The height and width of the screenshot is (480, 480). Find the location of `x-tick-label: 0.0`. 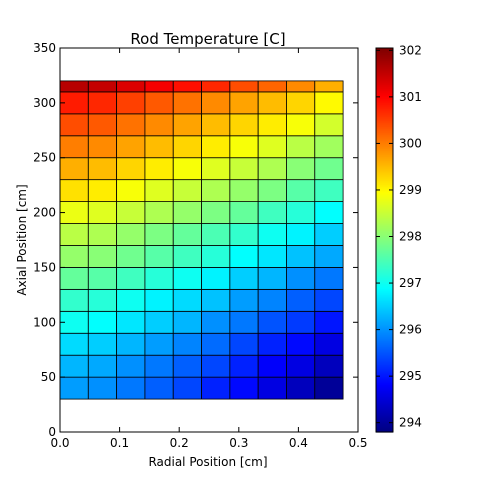

x-tick-label: 0.0 is located at coordinates (59, 443).